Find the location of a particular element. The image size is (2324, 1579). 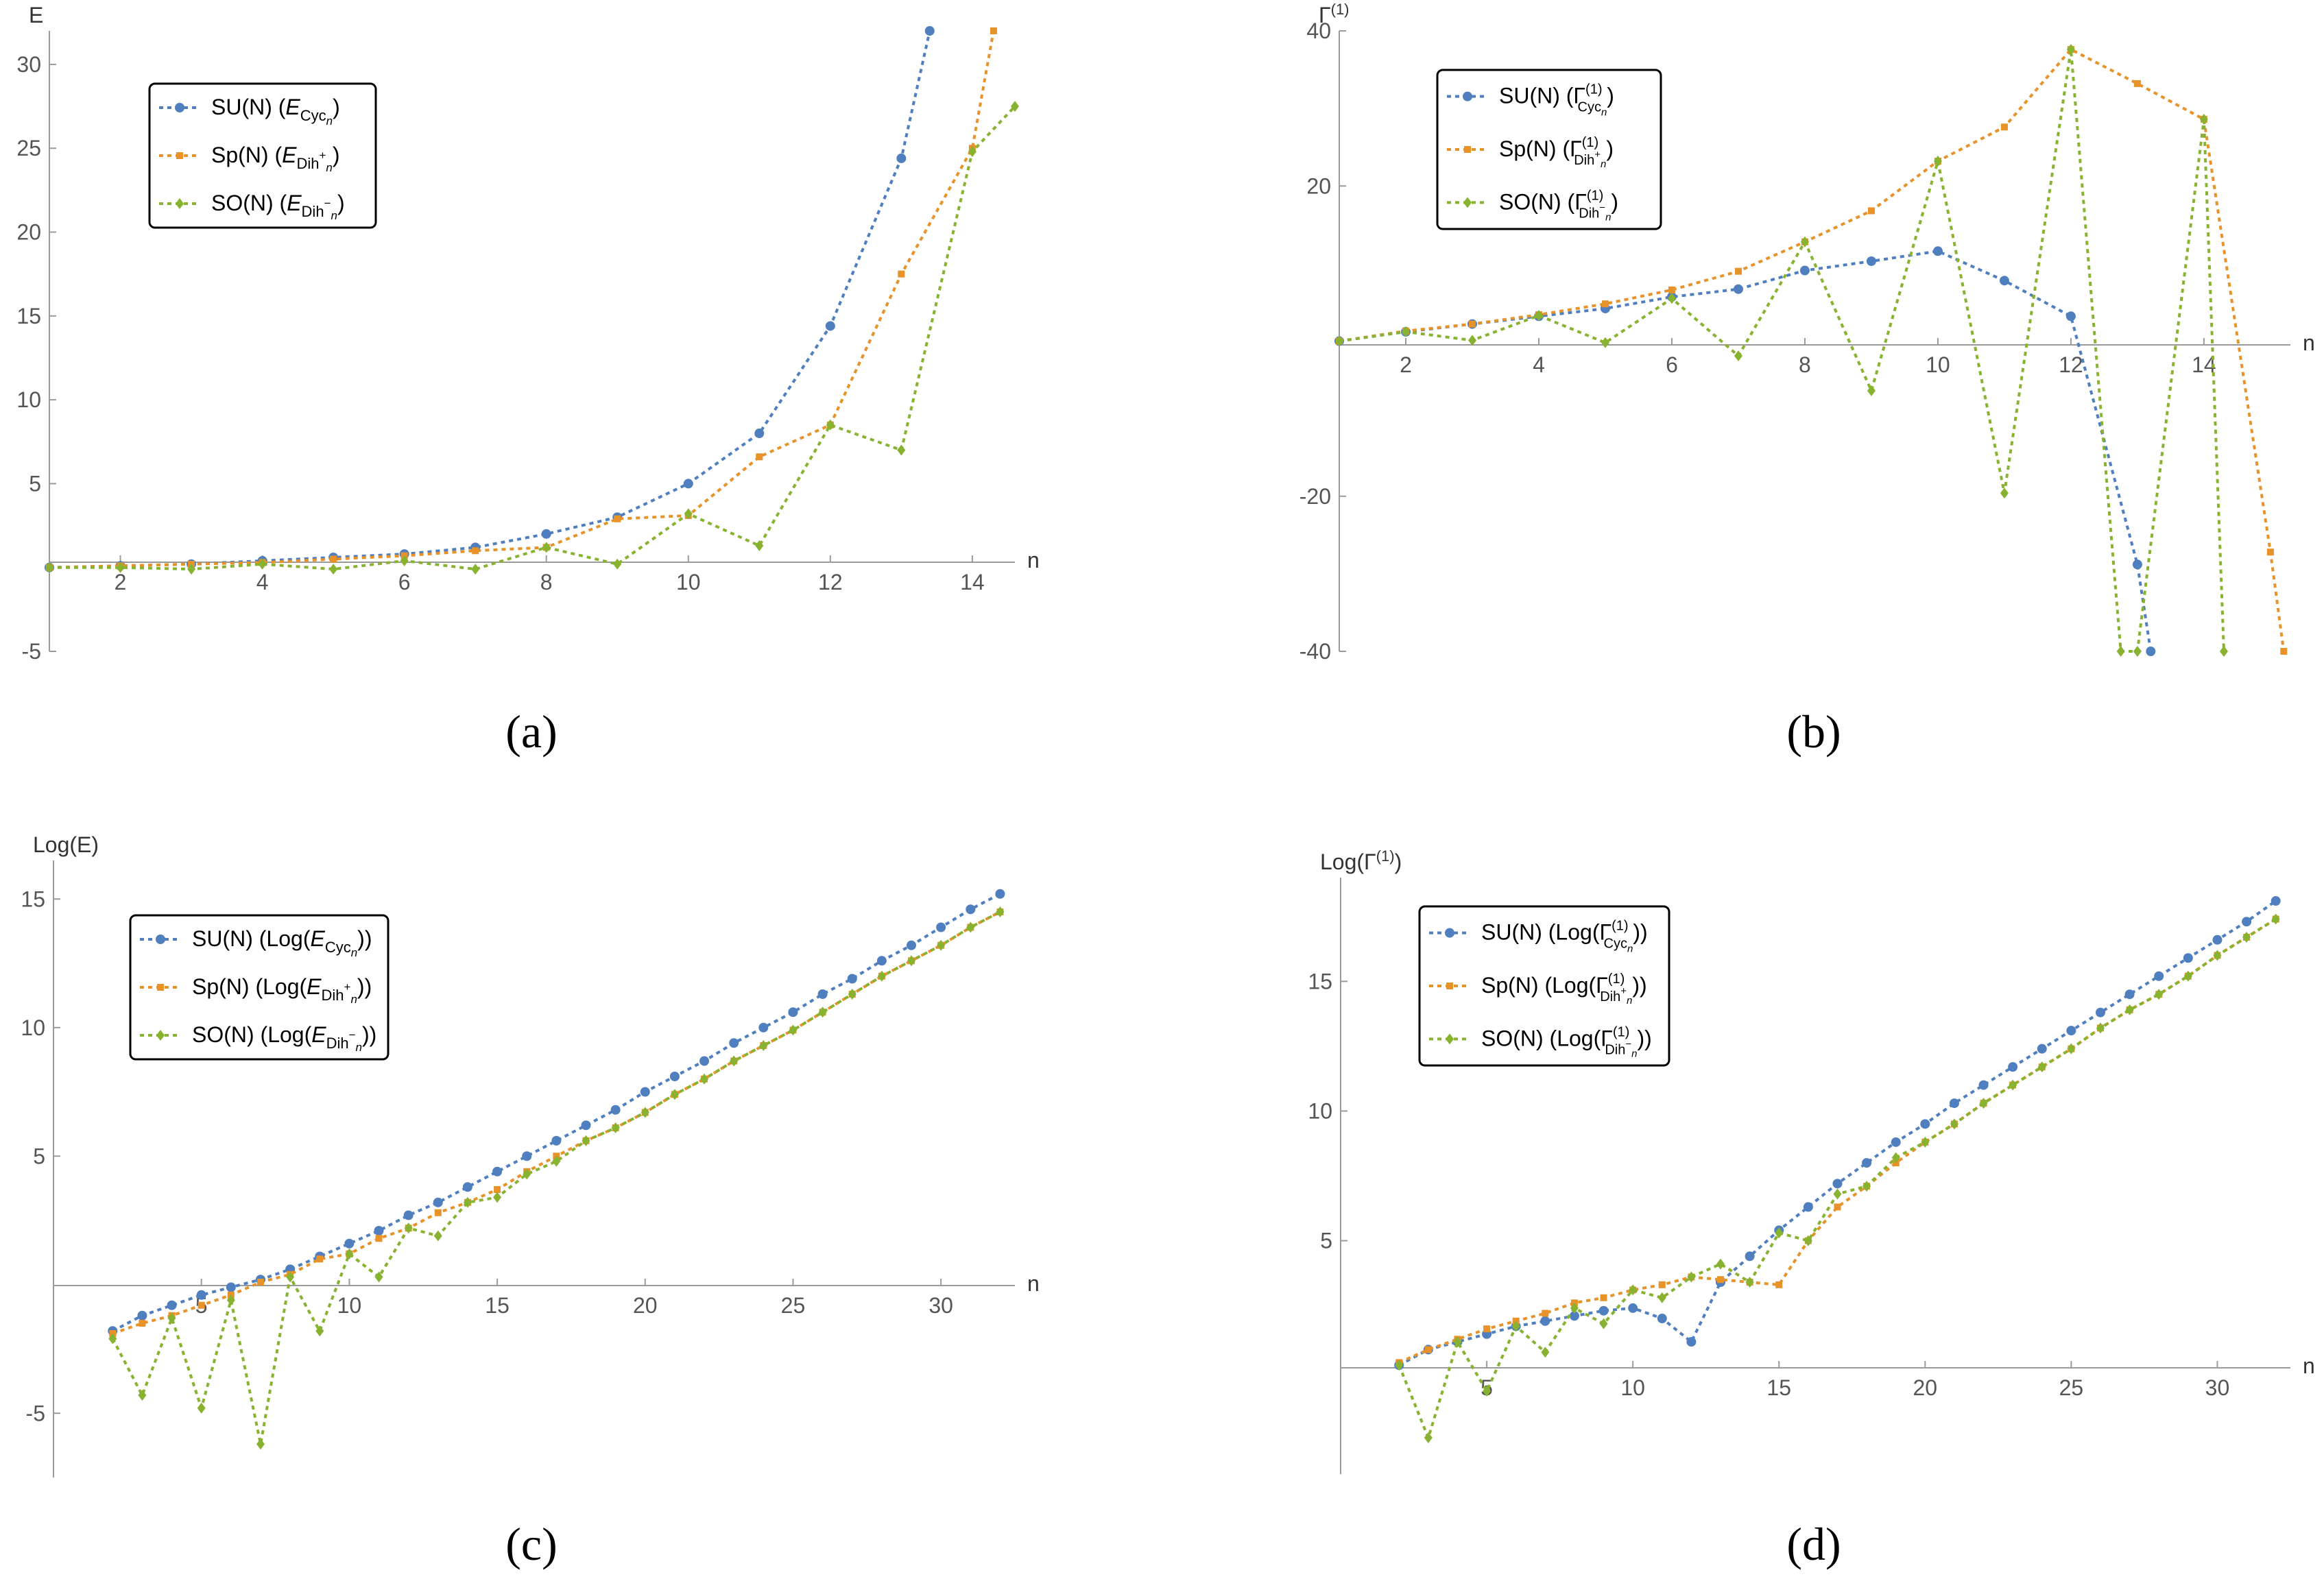

legend-entry-label: SO(N) (EDih−n) is located at coordinates (278, 206).